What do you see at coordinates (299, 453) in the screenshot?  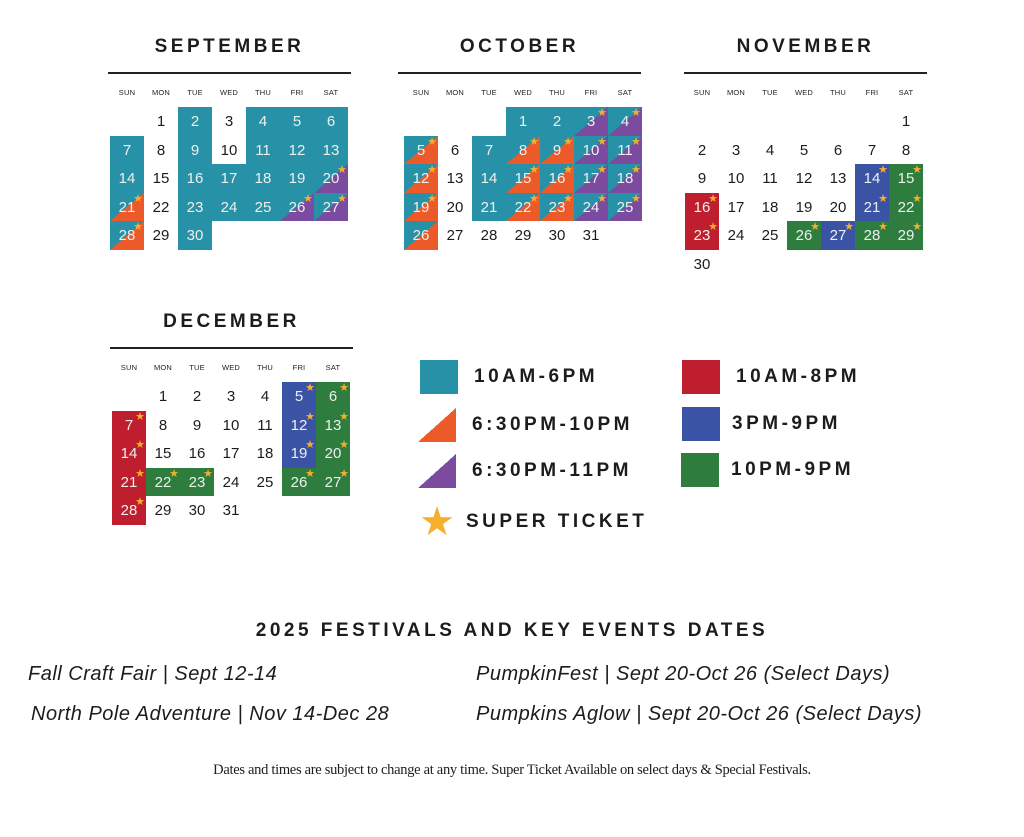 I see `day-cell: 19 ★` at bounding box center [299, 453].